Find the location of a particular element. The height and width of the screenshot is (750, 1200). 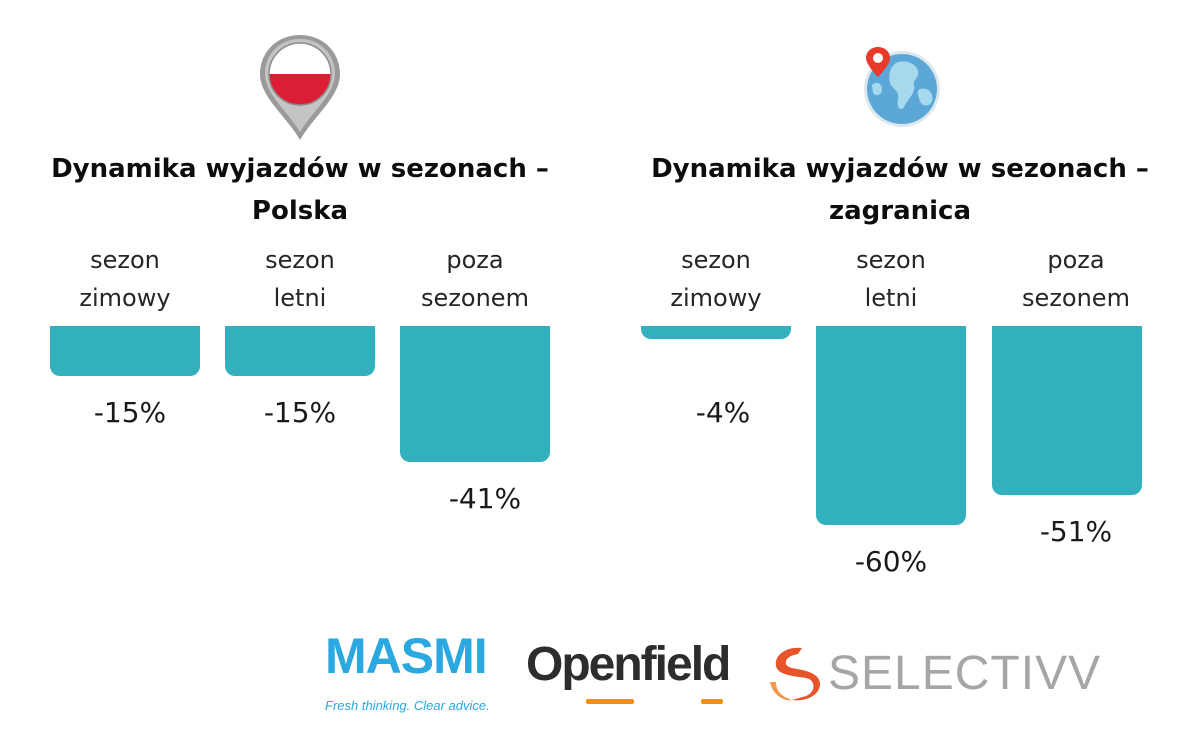

value-label: -4% is located at coordinates (723, 412).